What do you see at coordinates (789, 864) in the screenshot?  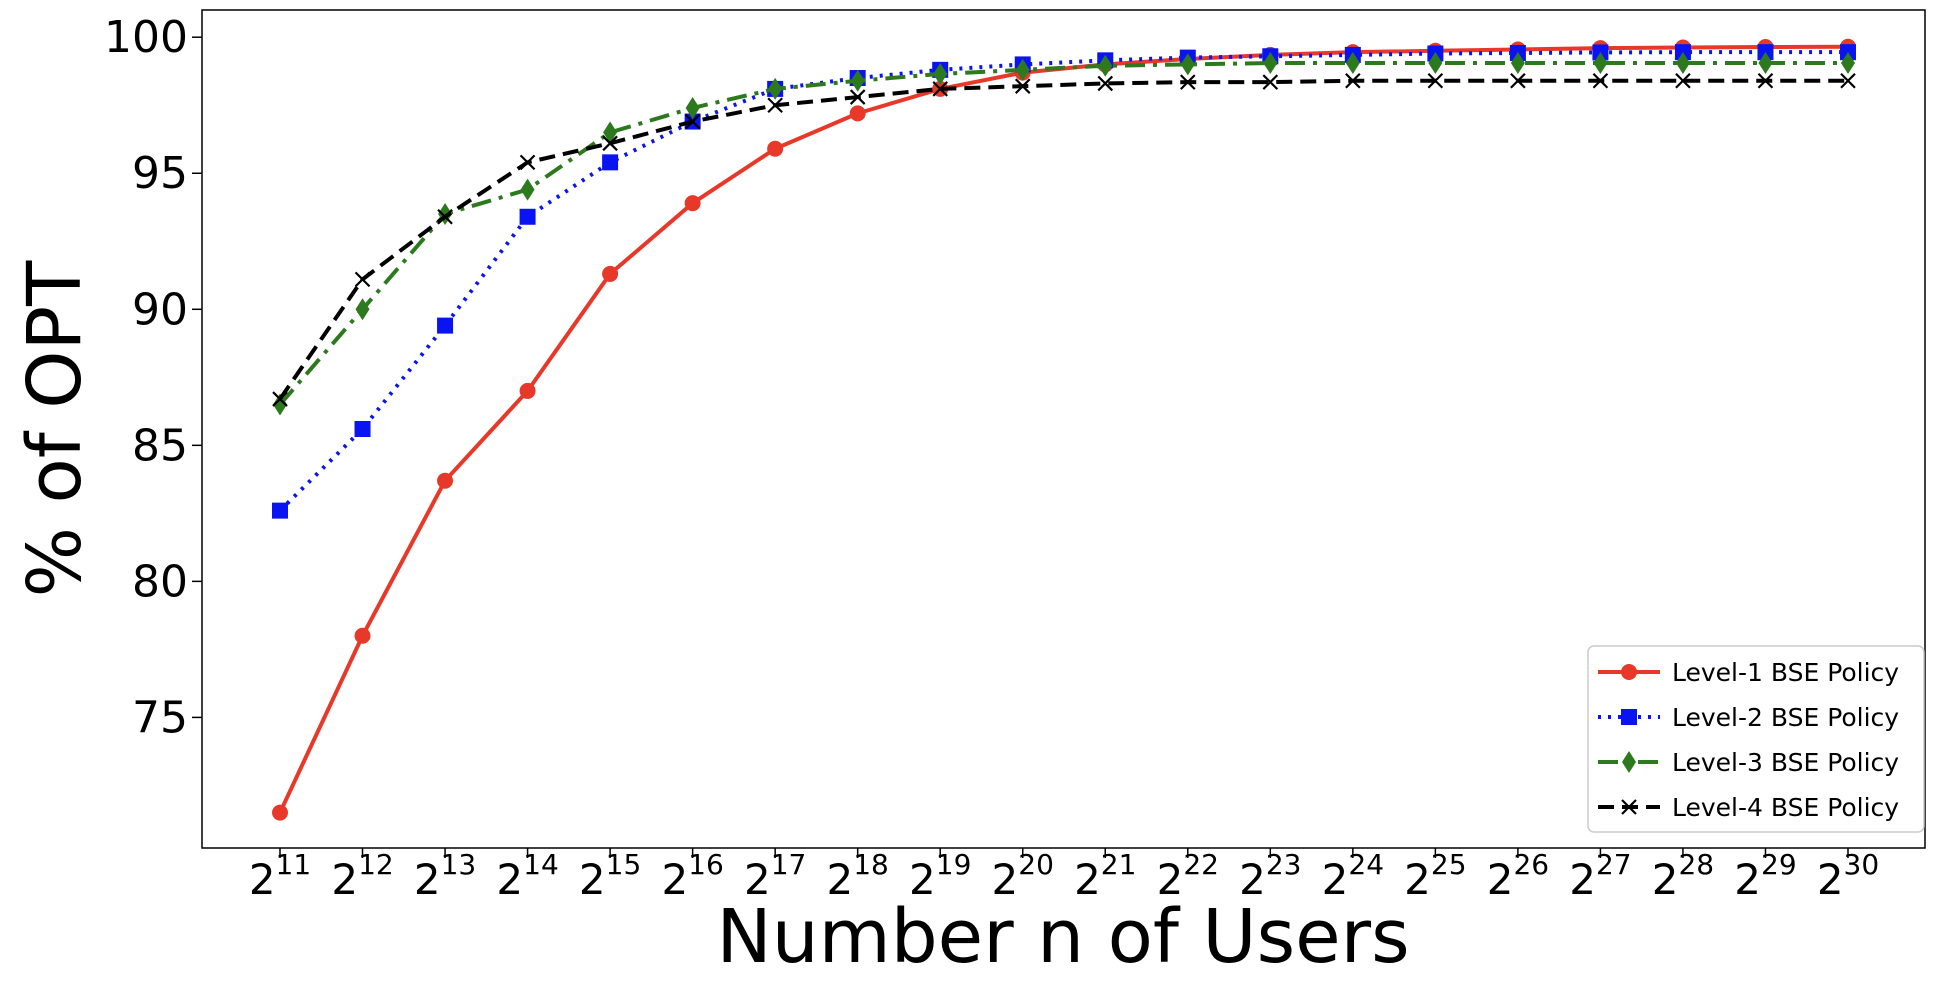 I see `x-tick-exponent: 17` at bounding box center [789, 864].